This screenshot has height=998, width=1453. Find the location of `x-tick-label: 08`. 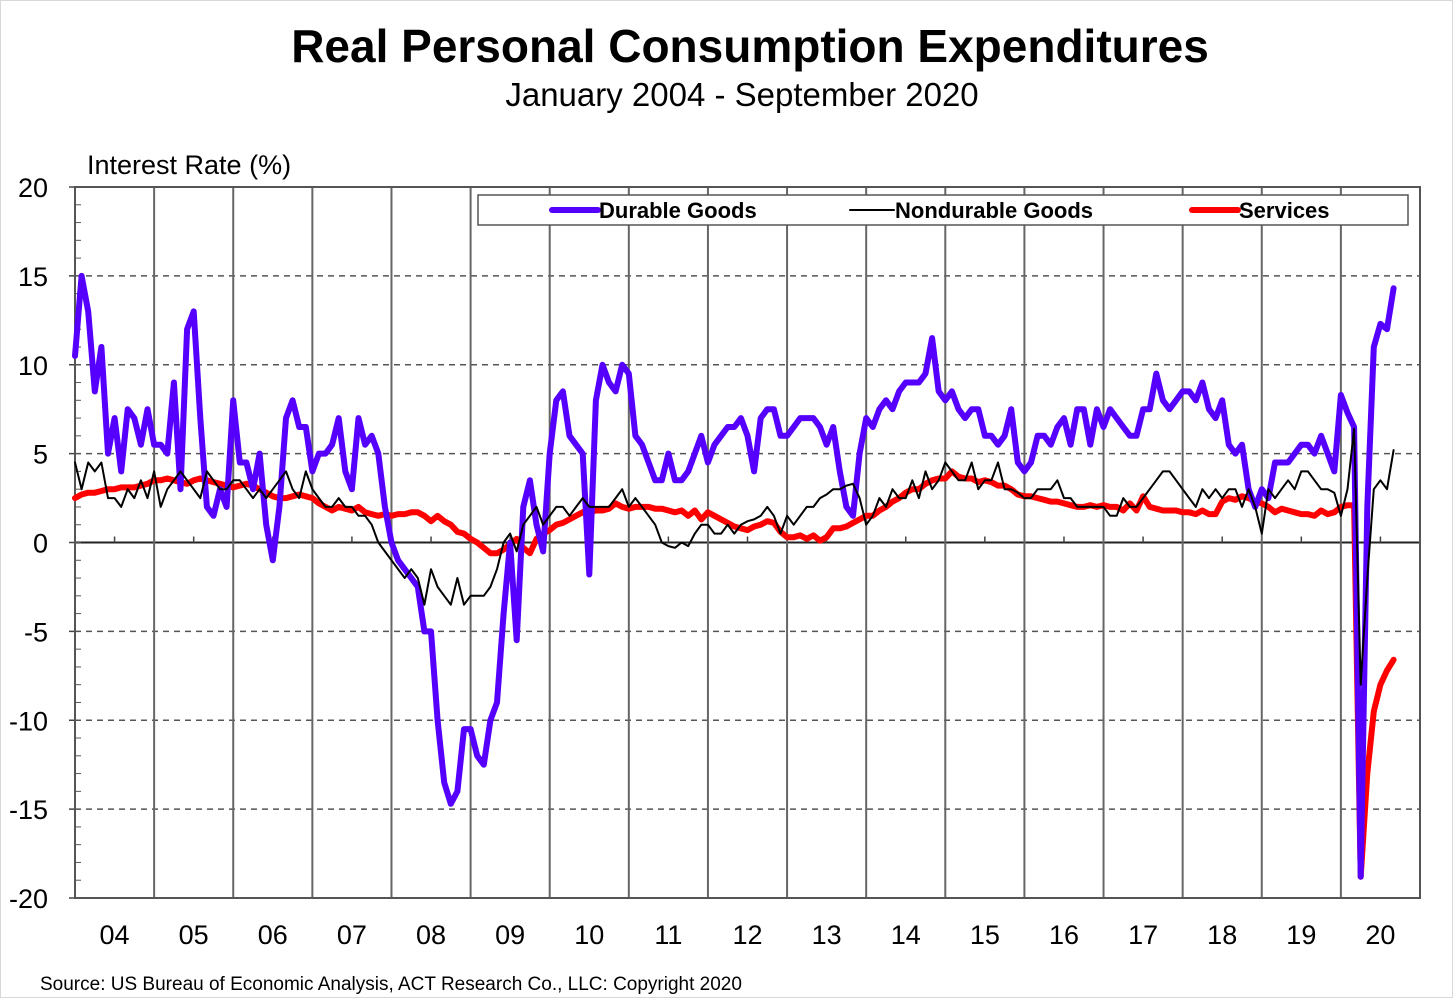

x-tick-label: 08 is located at coordinates (431, 935).